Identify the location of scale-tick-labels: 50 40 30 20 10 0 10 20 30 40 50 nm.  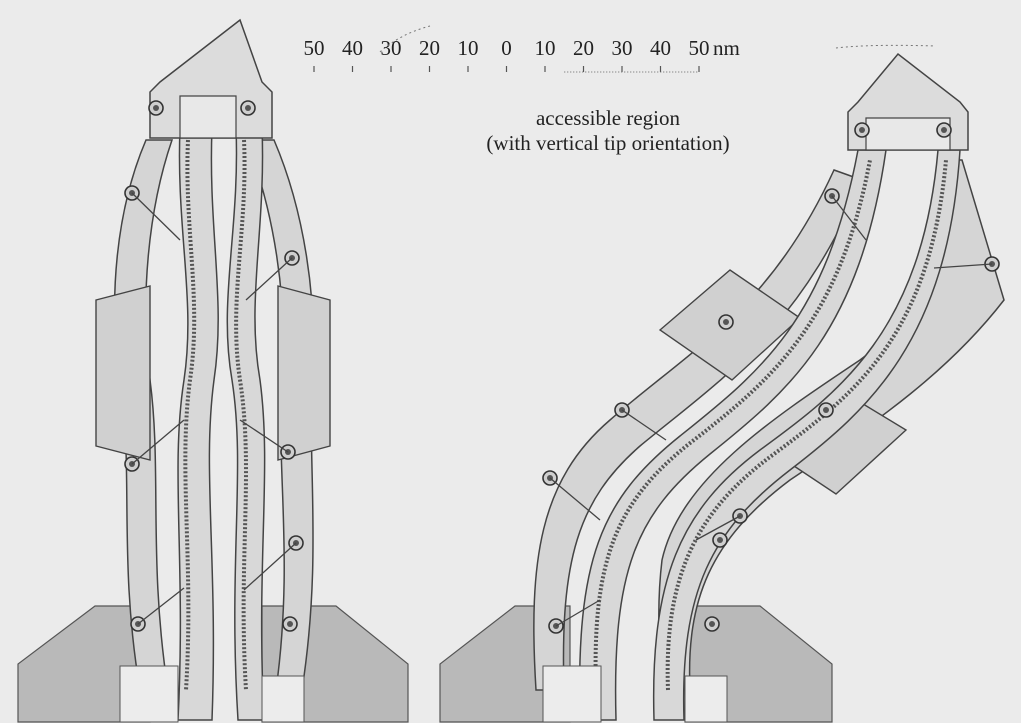
(522, 48).